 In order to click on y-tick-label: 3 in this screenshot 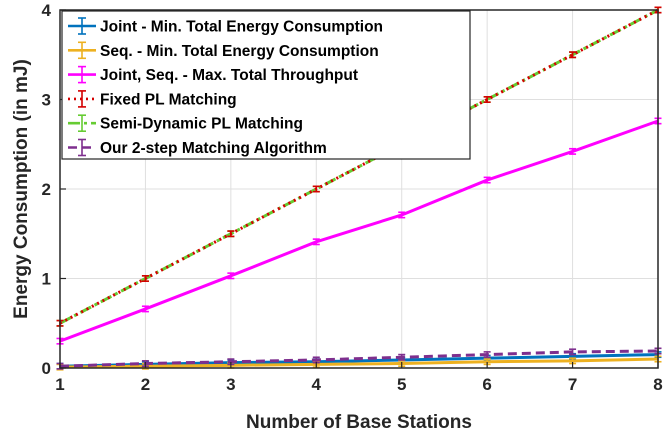, I will do `click(46, 100)`.